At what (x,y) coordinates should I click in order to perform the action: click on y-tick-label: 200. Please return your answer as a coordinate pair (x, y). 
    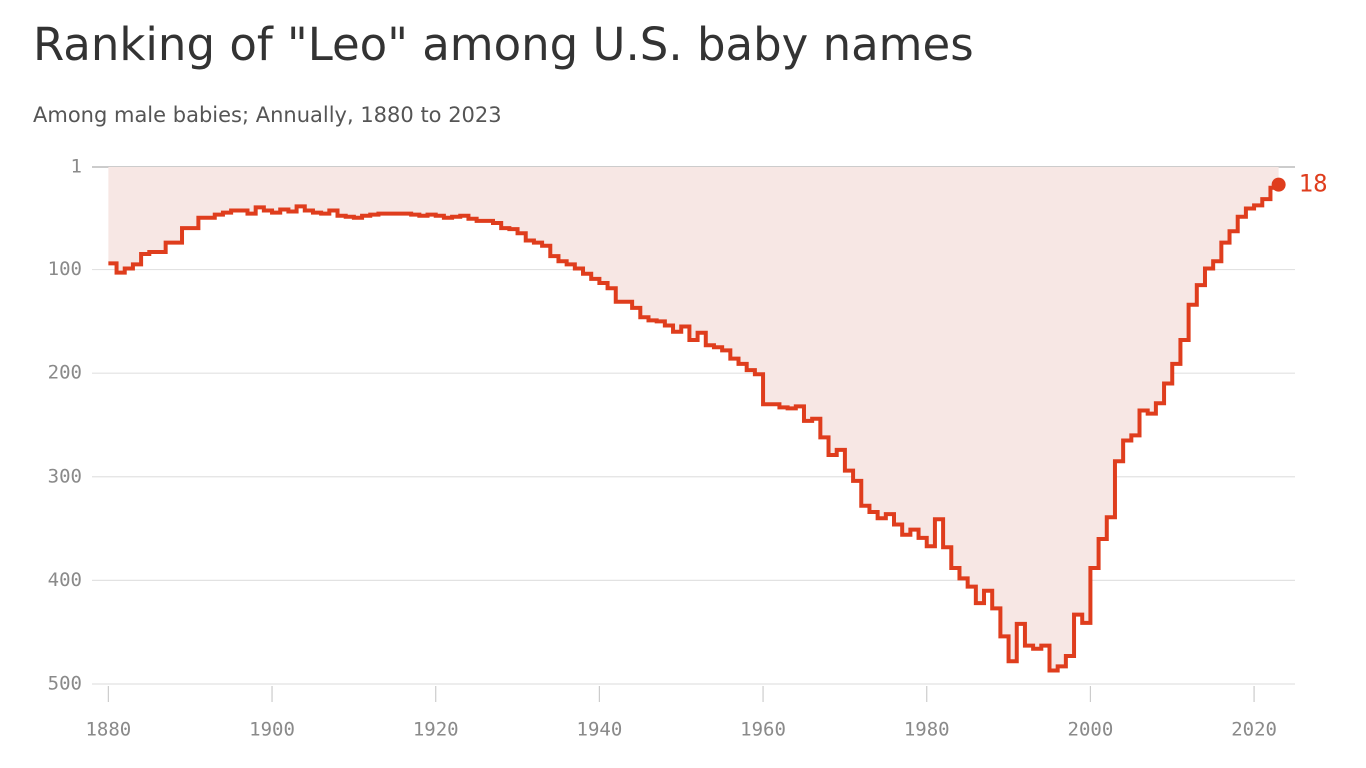
    Looking at the image, I should click on (65, 373).